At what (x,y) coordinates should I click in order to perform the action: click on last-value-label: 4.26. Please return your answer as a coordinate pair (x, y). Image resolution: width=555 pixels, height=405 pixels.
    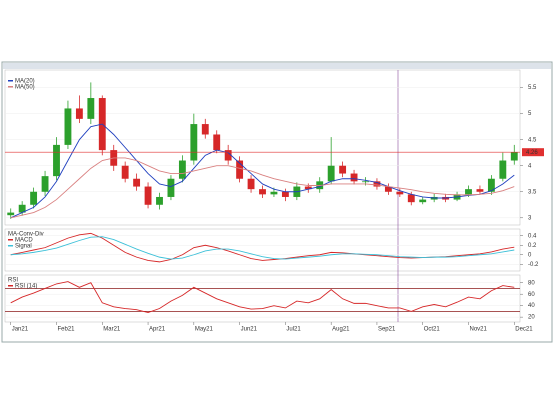
    Looking at the image, I should click on (532, 153).